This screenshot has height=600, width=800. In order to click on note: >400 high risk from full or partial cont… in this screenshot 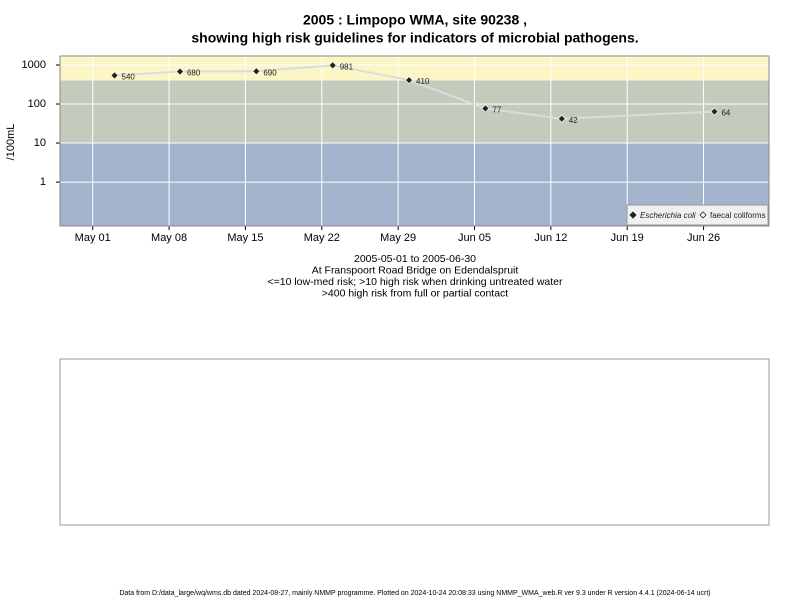, I will do `click(415, 293)`.